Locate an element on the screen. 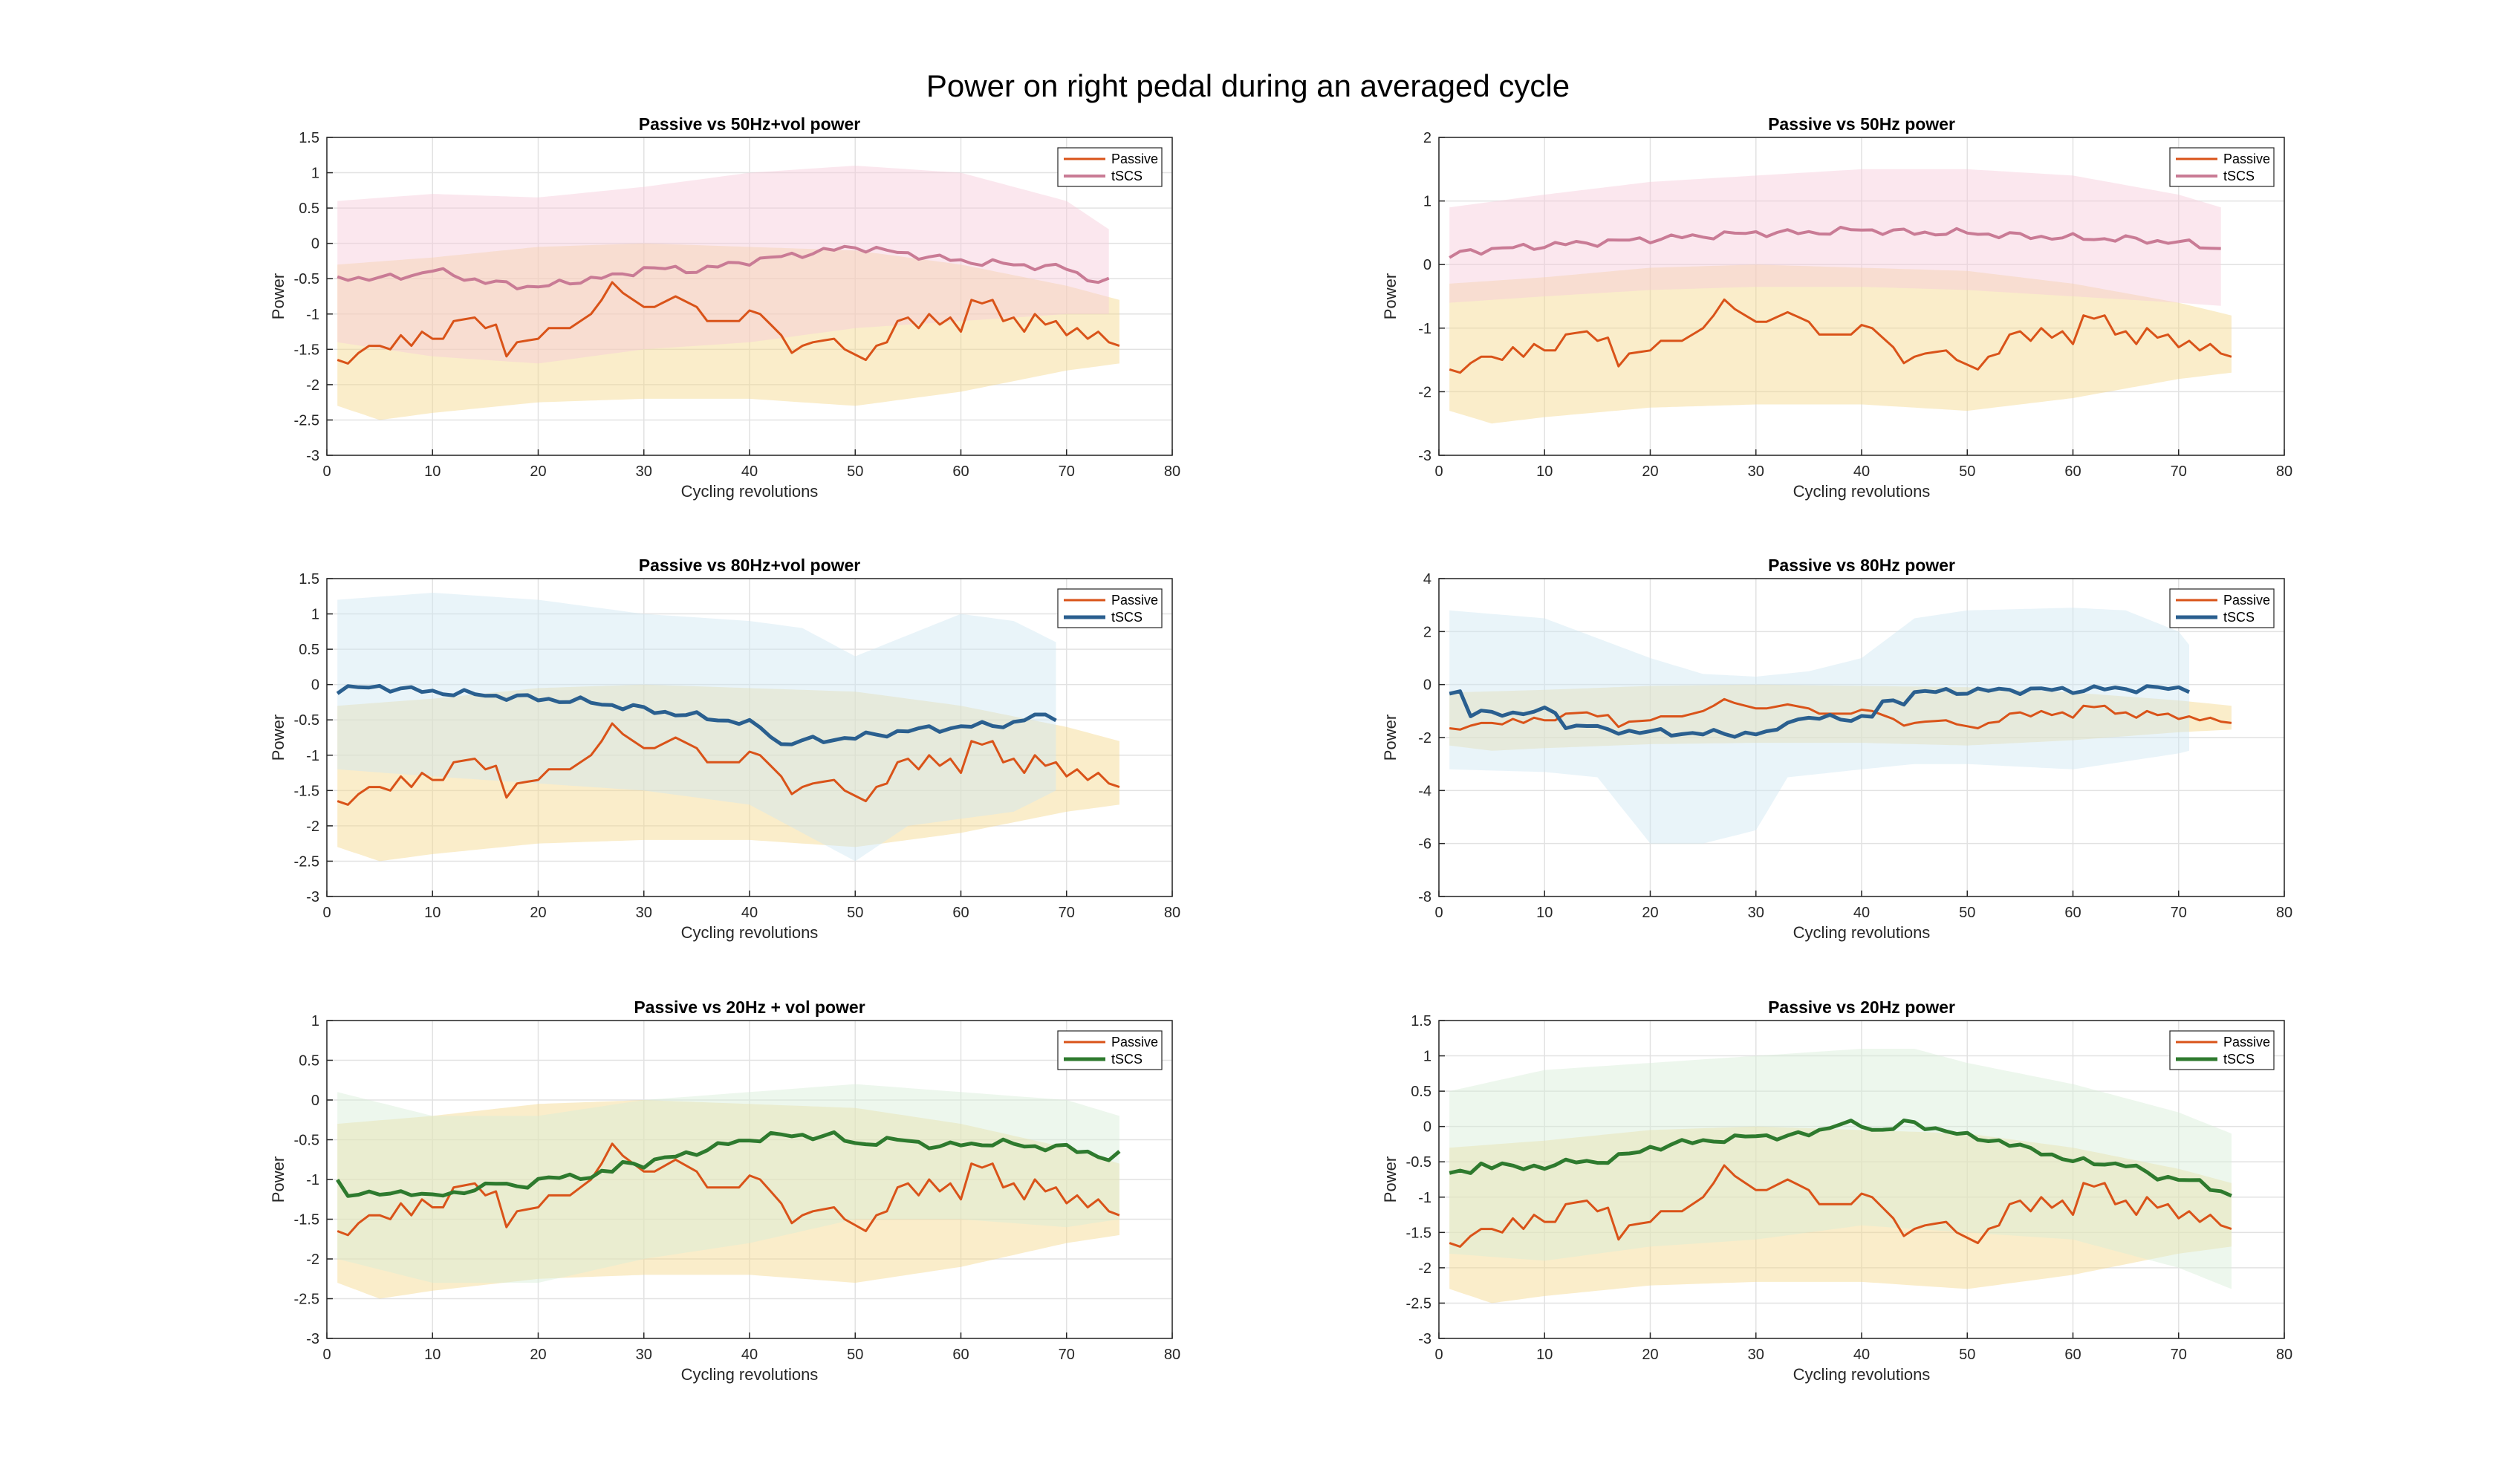 The width and height of the screenshot is (2496, 1484). chart-title: Passive vs 20Hz + vol power is located at coordinates (750, 1008).